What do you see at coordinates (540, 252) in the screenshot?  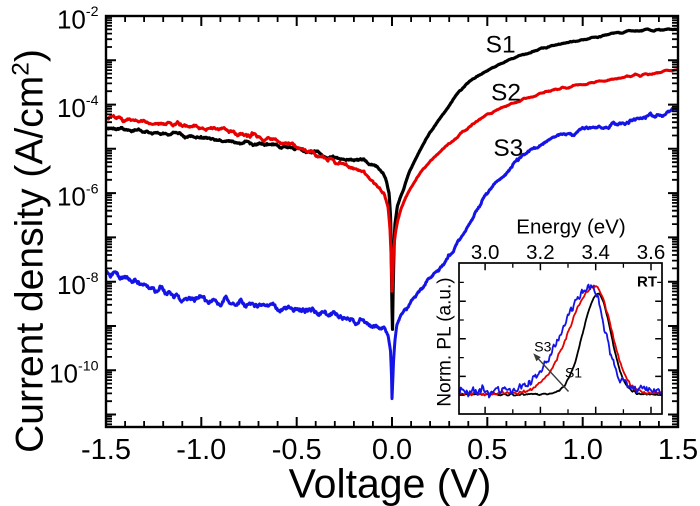 I see `svg-text: 3.2` at bounding box center [540, 252].